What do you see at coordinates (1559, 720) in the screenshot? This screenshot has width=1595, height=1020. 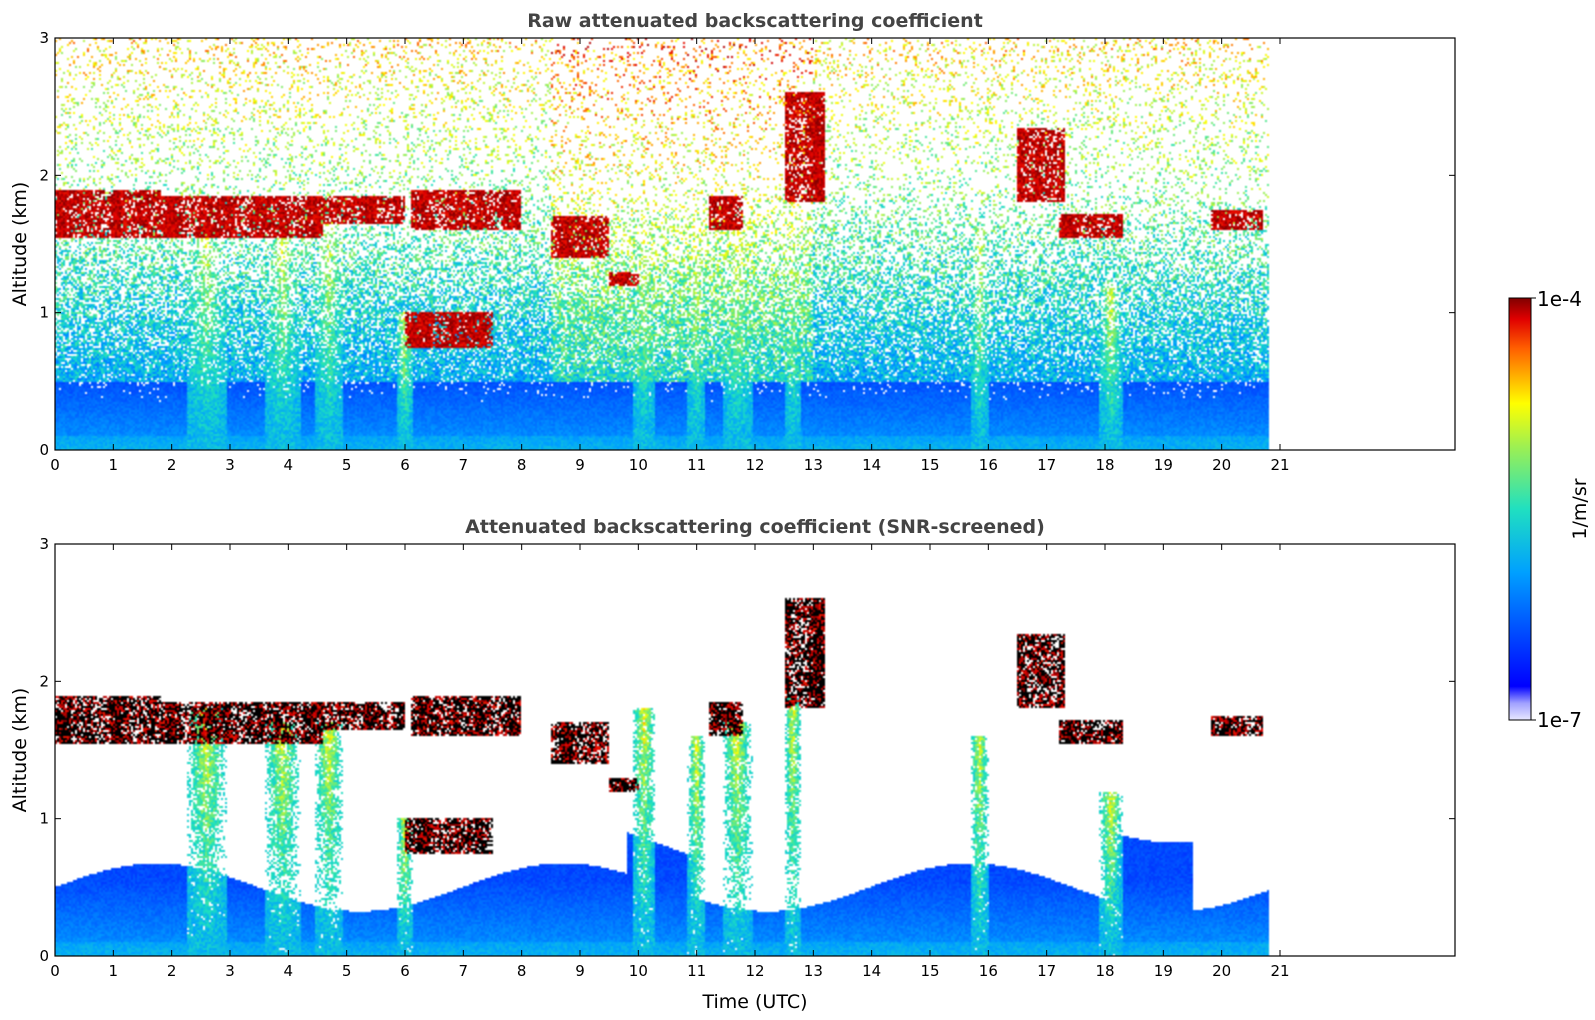 I see `colorbar-min-label: 1e-7` at bounding box center [1559, 720].